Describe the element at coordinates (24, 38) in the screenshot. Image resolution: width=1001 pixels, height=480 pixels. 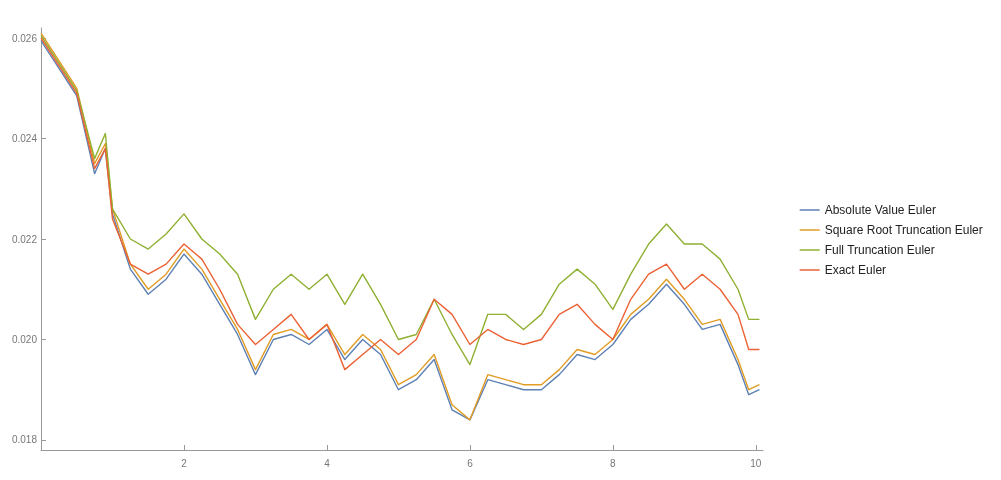
I see `y-tick-label: 0.026` at that location.